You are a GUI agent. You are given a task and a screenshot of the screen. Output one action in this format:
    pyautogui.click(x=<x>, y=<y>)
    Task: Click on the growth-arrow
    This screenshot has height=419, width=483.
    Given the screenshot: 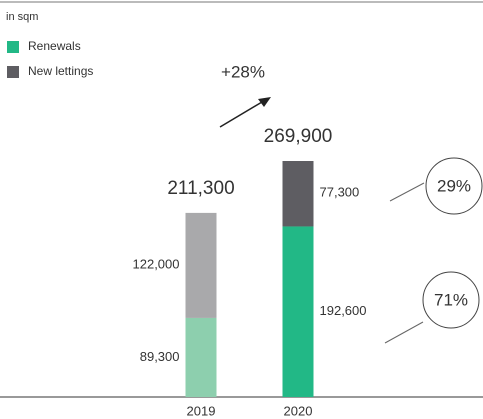 What is the action you would take?
    pyautogui.click(x=241, y=114)
    